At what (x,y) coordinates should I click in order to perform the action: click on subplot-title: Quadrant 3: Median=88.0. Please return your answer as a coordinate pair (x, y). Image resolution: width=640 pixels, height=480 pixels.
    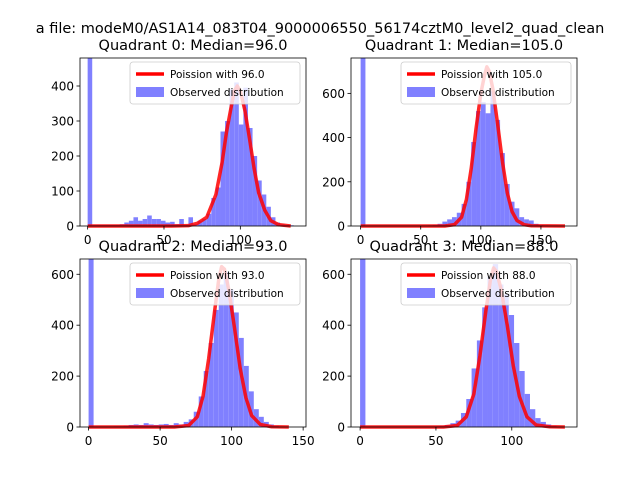
    Looking at the image, I should click on (464, 247).